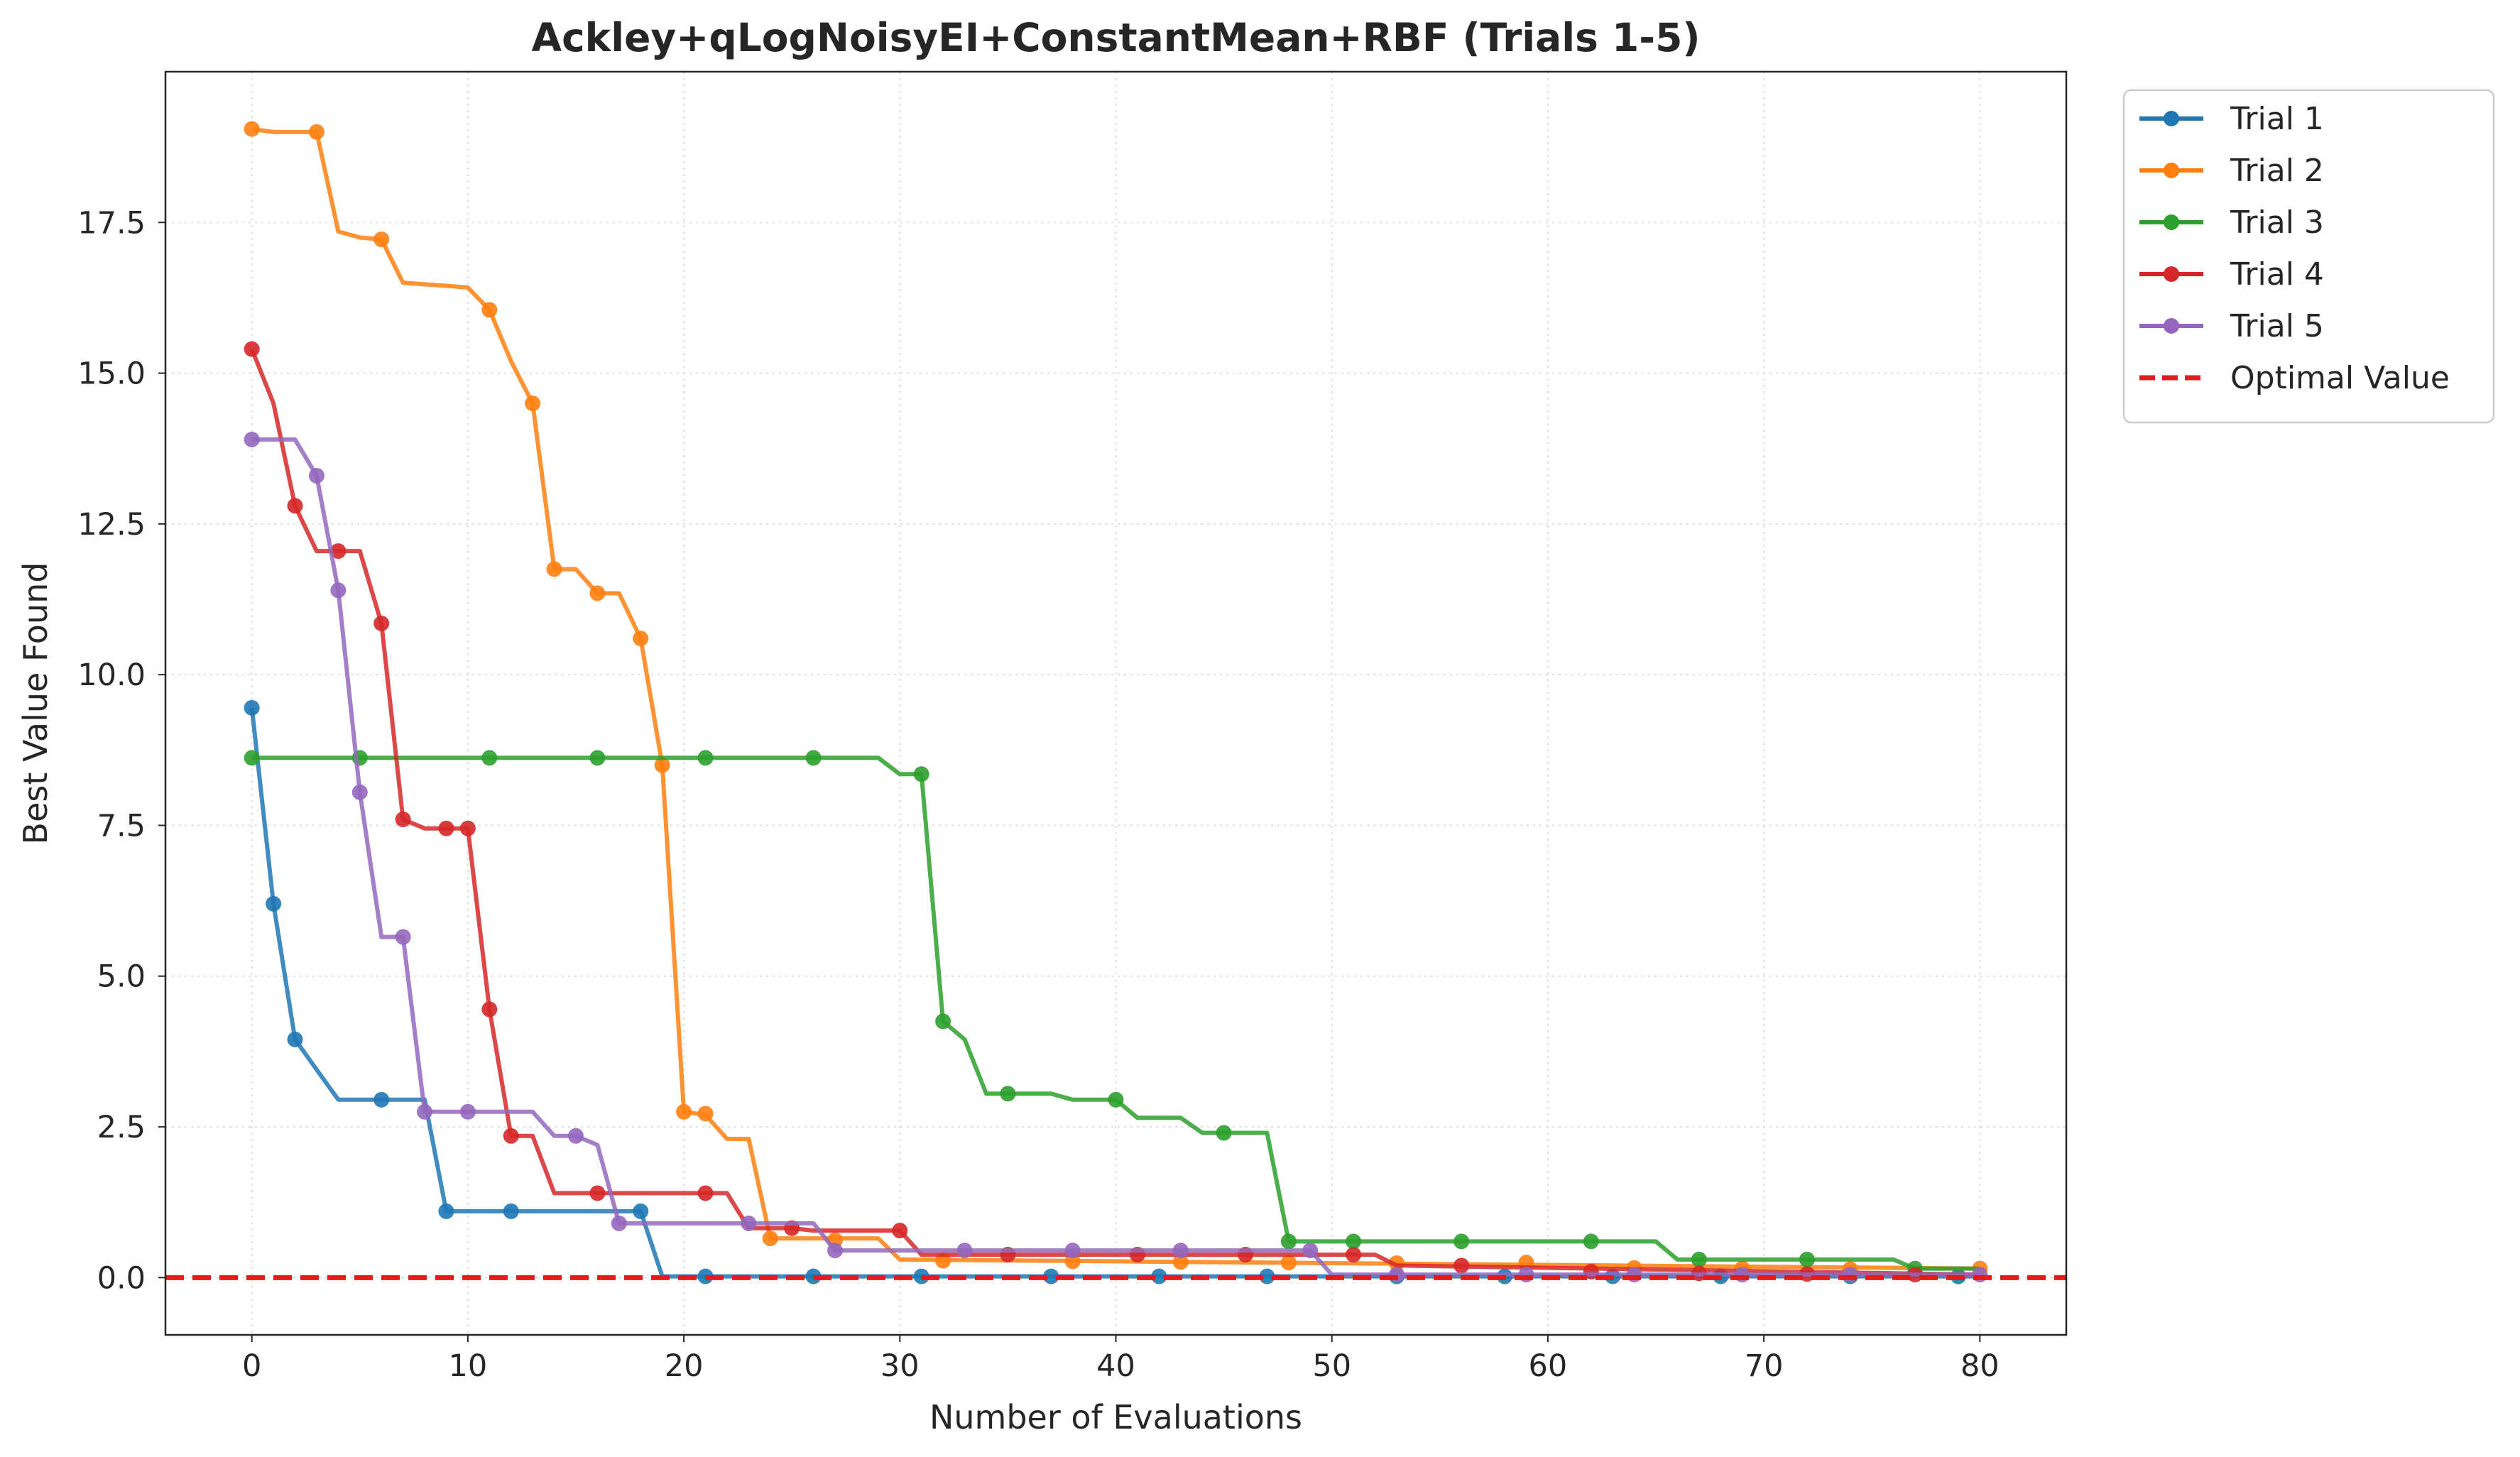  What do you see at coordinates (2277, 326) in the screenshot?
I see `legend-label-trial-5: Trial 5` at bounding box center [2277, 326].